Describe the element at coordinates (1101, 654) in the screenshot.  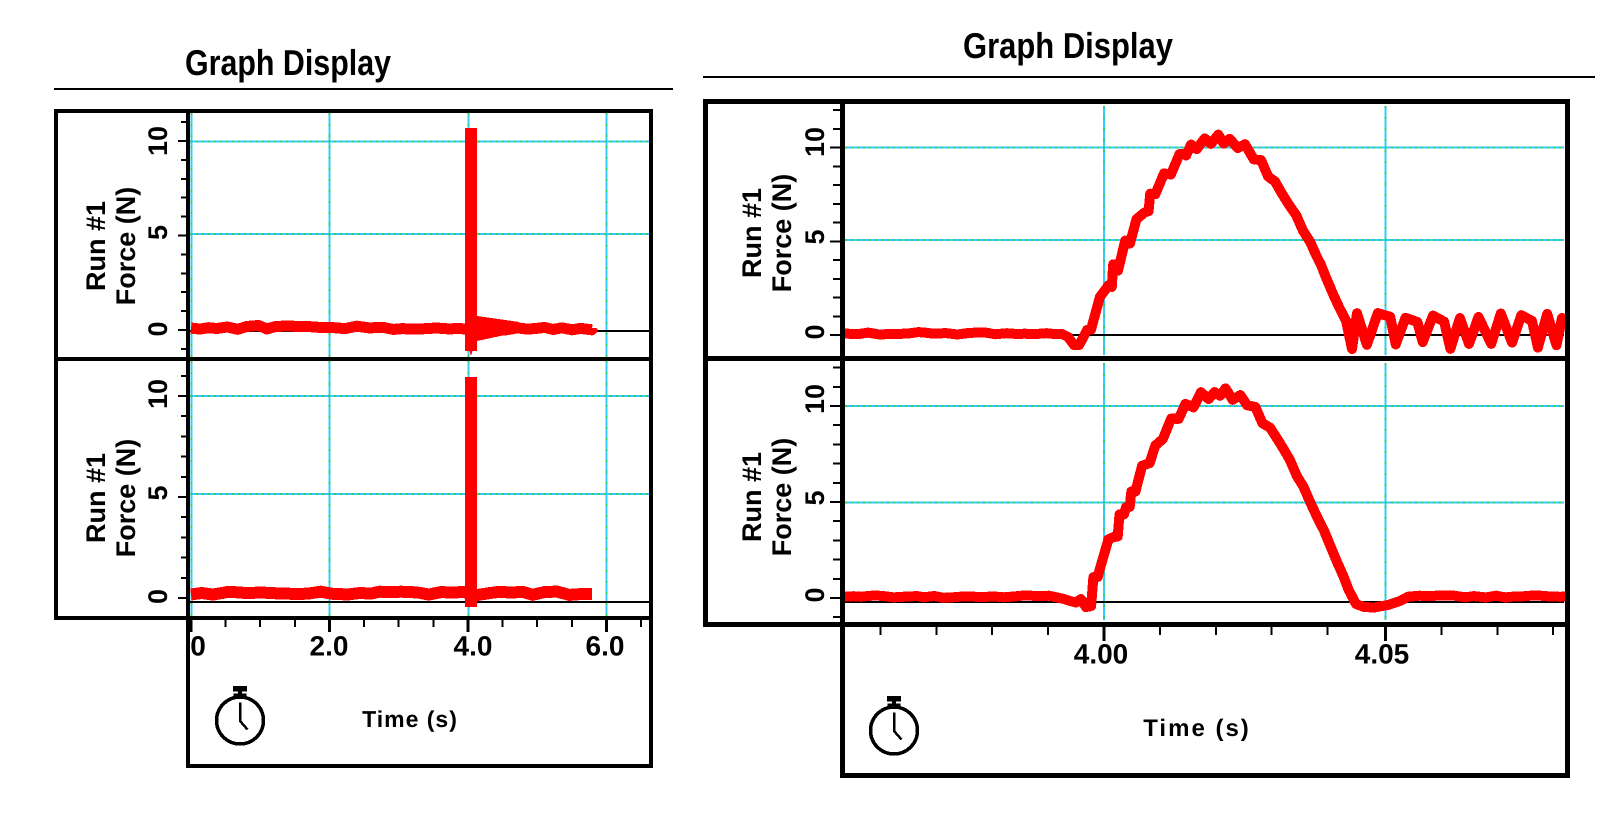
I see `svg-text: 4.00` at that location.